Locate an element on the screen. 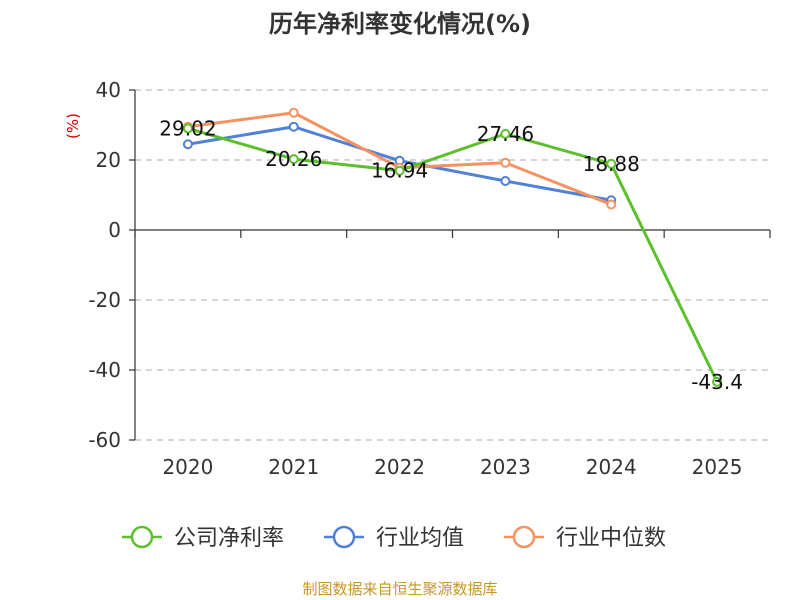 The width and height of the screenshot is (800, 600). y-tick-label: 0 is located at coordinates (114, 230).